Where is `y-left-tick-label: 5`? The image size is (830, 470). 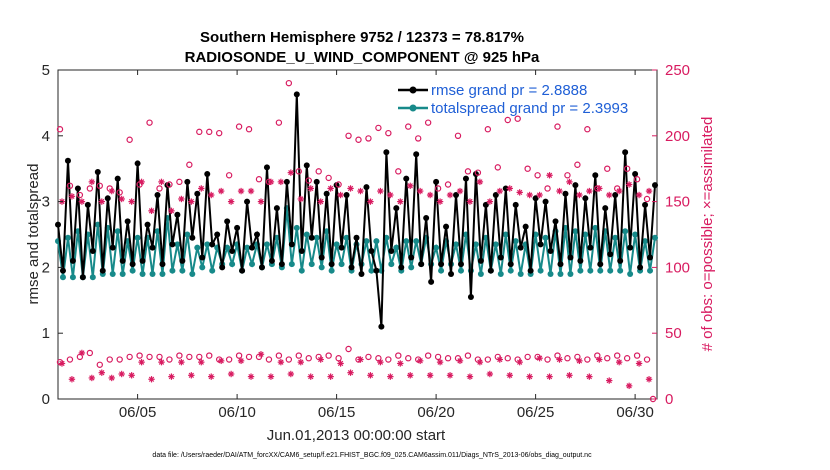 y-left-tick-label: 5 is located at coordinates (46, 70).